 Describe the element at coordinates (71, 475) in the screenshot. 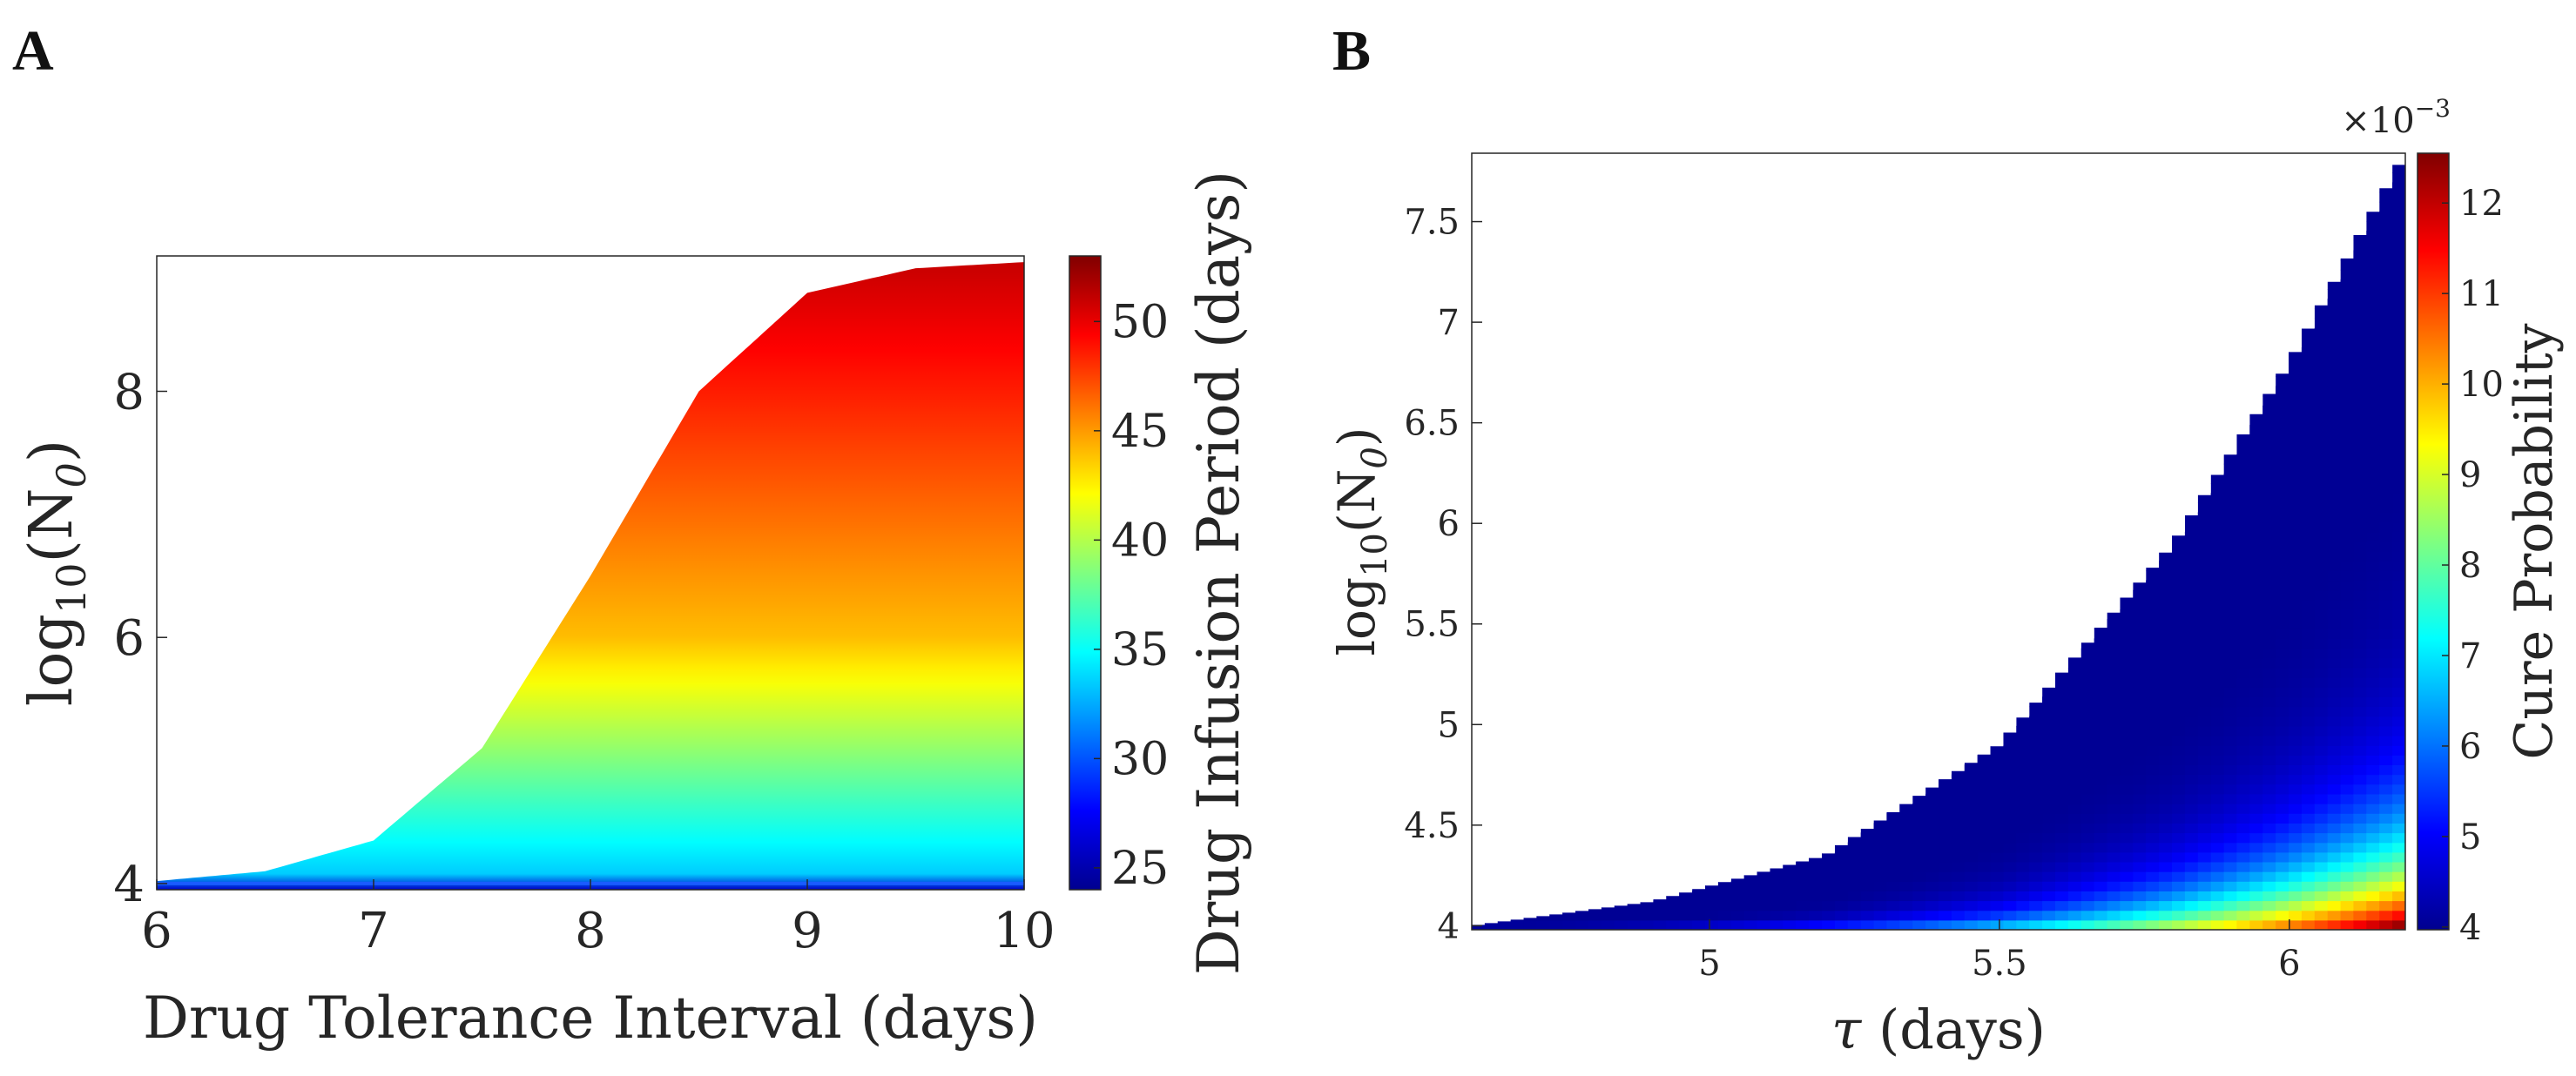

I see `panel-a-ylabel-argsub: 0` at that location.